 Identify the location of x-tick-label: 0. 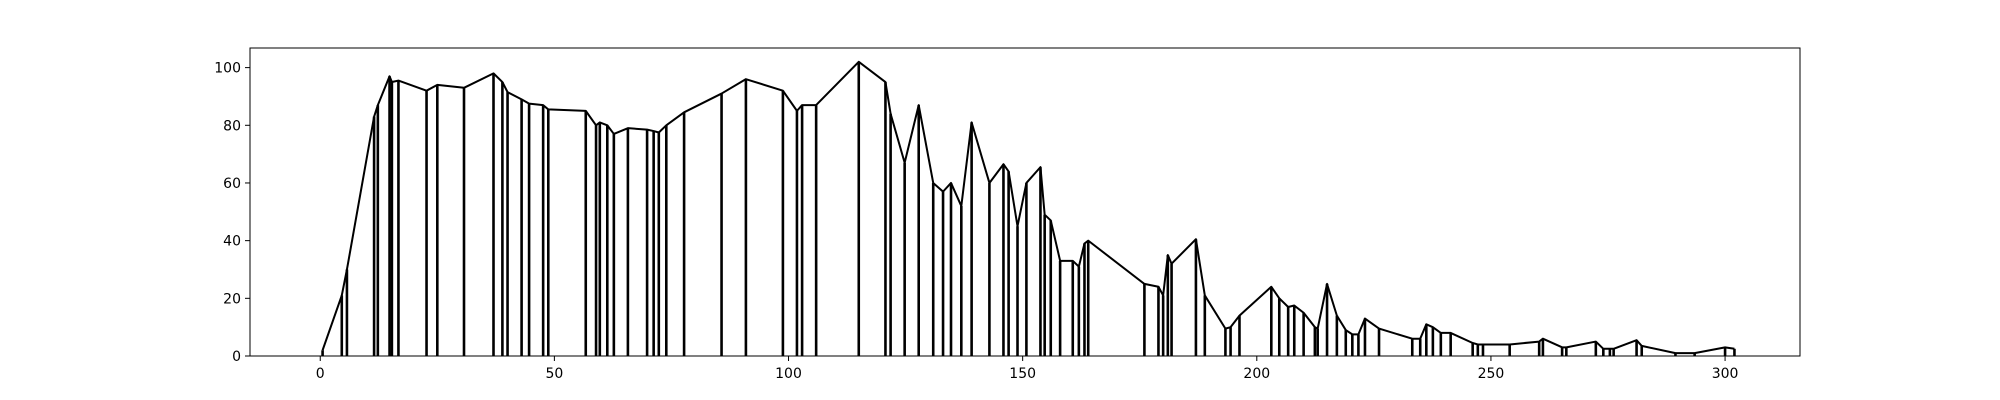
(320, 374).